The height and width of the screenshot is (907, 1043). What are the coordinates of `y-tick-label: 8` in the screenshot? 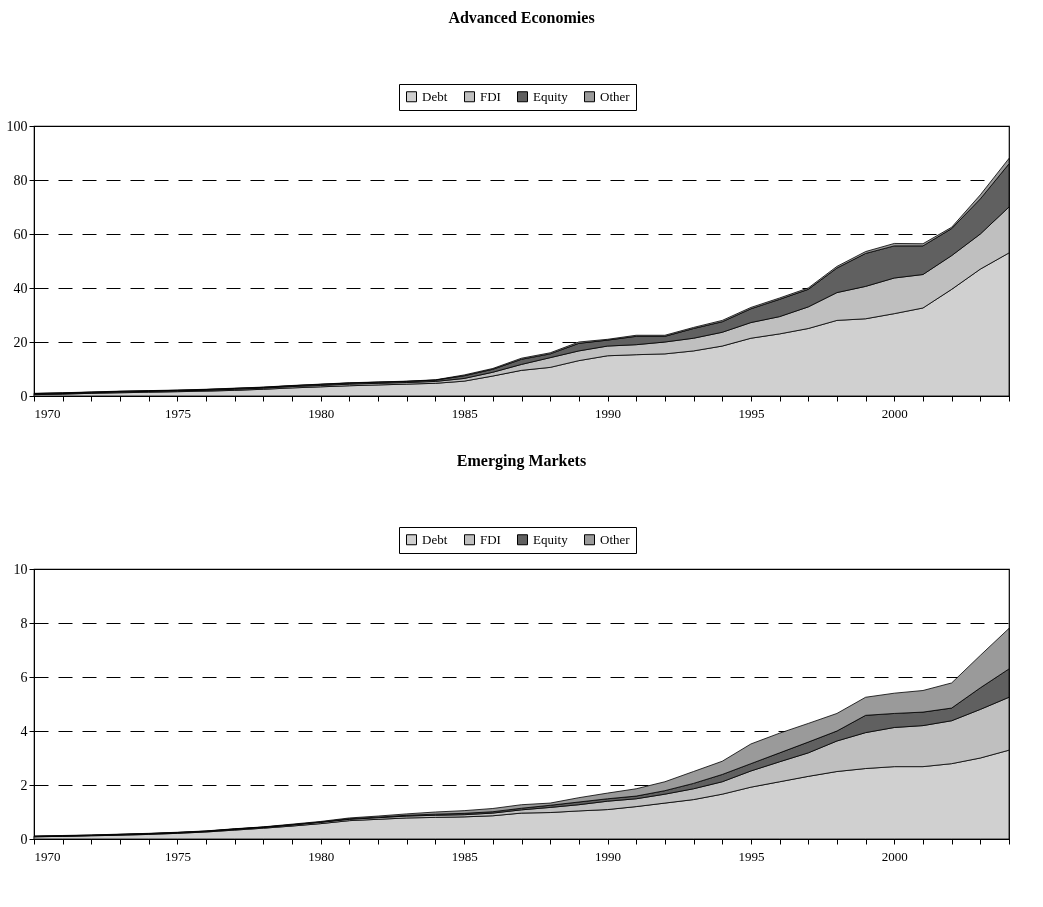 It's located at (24, 623).